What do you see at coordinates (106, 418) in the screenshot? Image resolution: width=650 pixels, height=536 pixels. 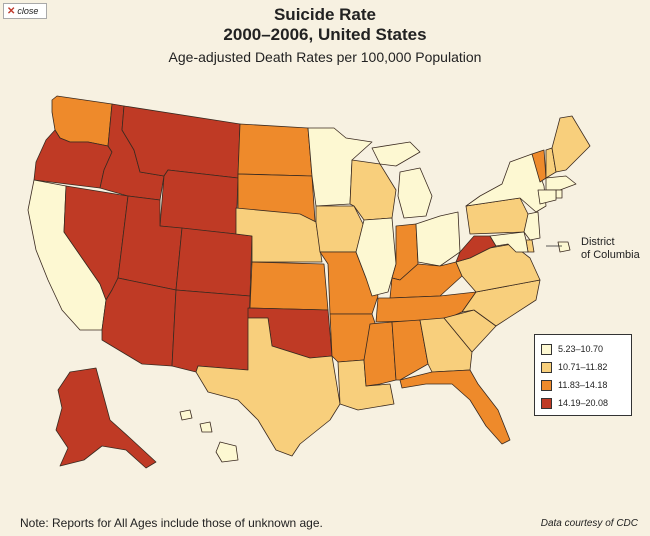 I see `state-ak` at bounding box center [106, 418].